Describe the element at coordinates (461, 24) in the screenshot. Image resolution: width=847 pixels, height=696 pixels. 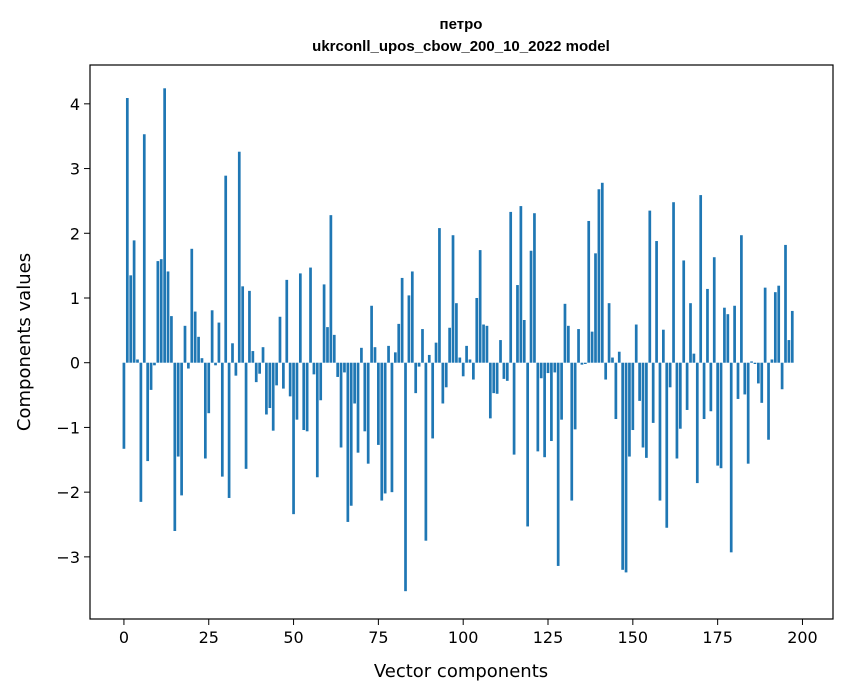
I see `chart-title: петро` at that location.